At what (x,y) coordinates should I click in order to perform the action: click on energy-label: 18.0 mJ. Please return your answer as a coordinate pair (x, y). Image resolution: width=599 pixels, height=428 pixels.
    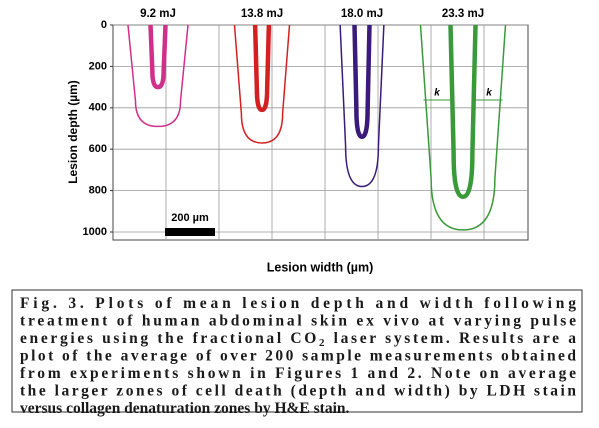
    Looking at the image, I should click on (362, 14).